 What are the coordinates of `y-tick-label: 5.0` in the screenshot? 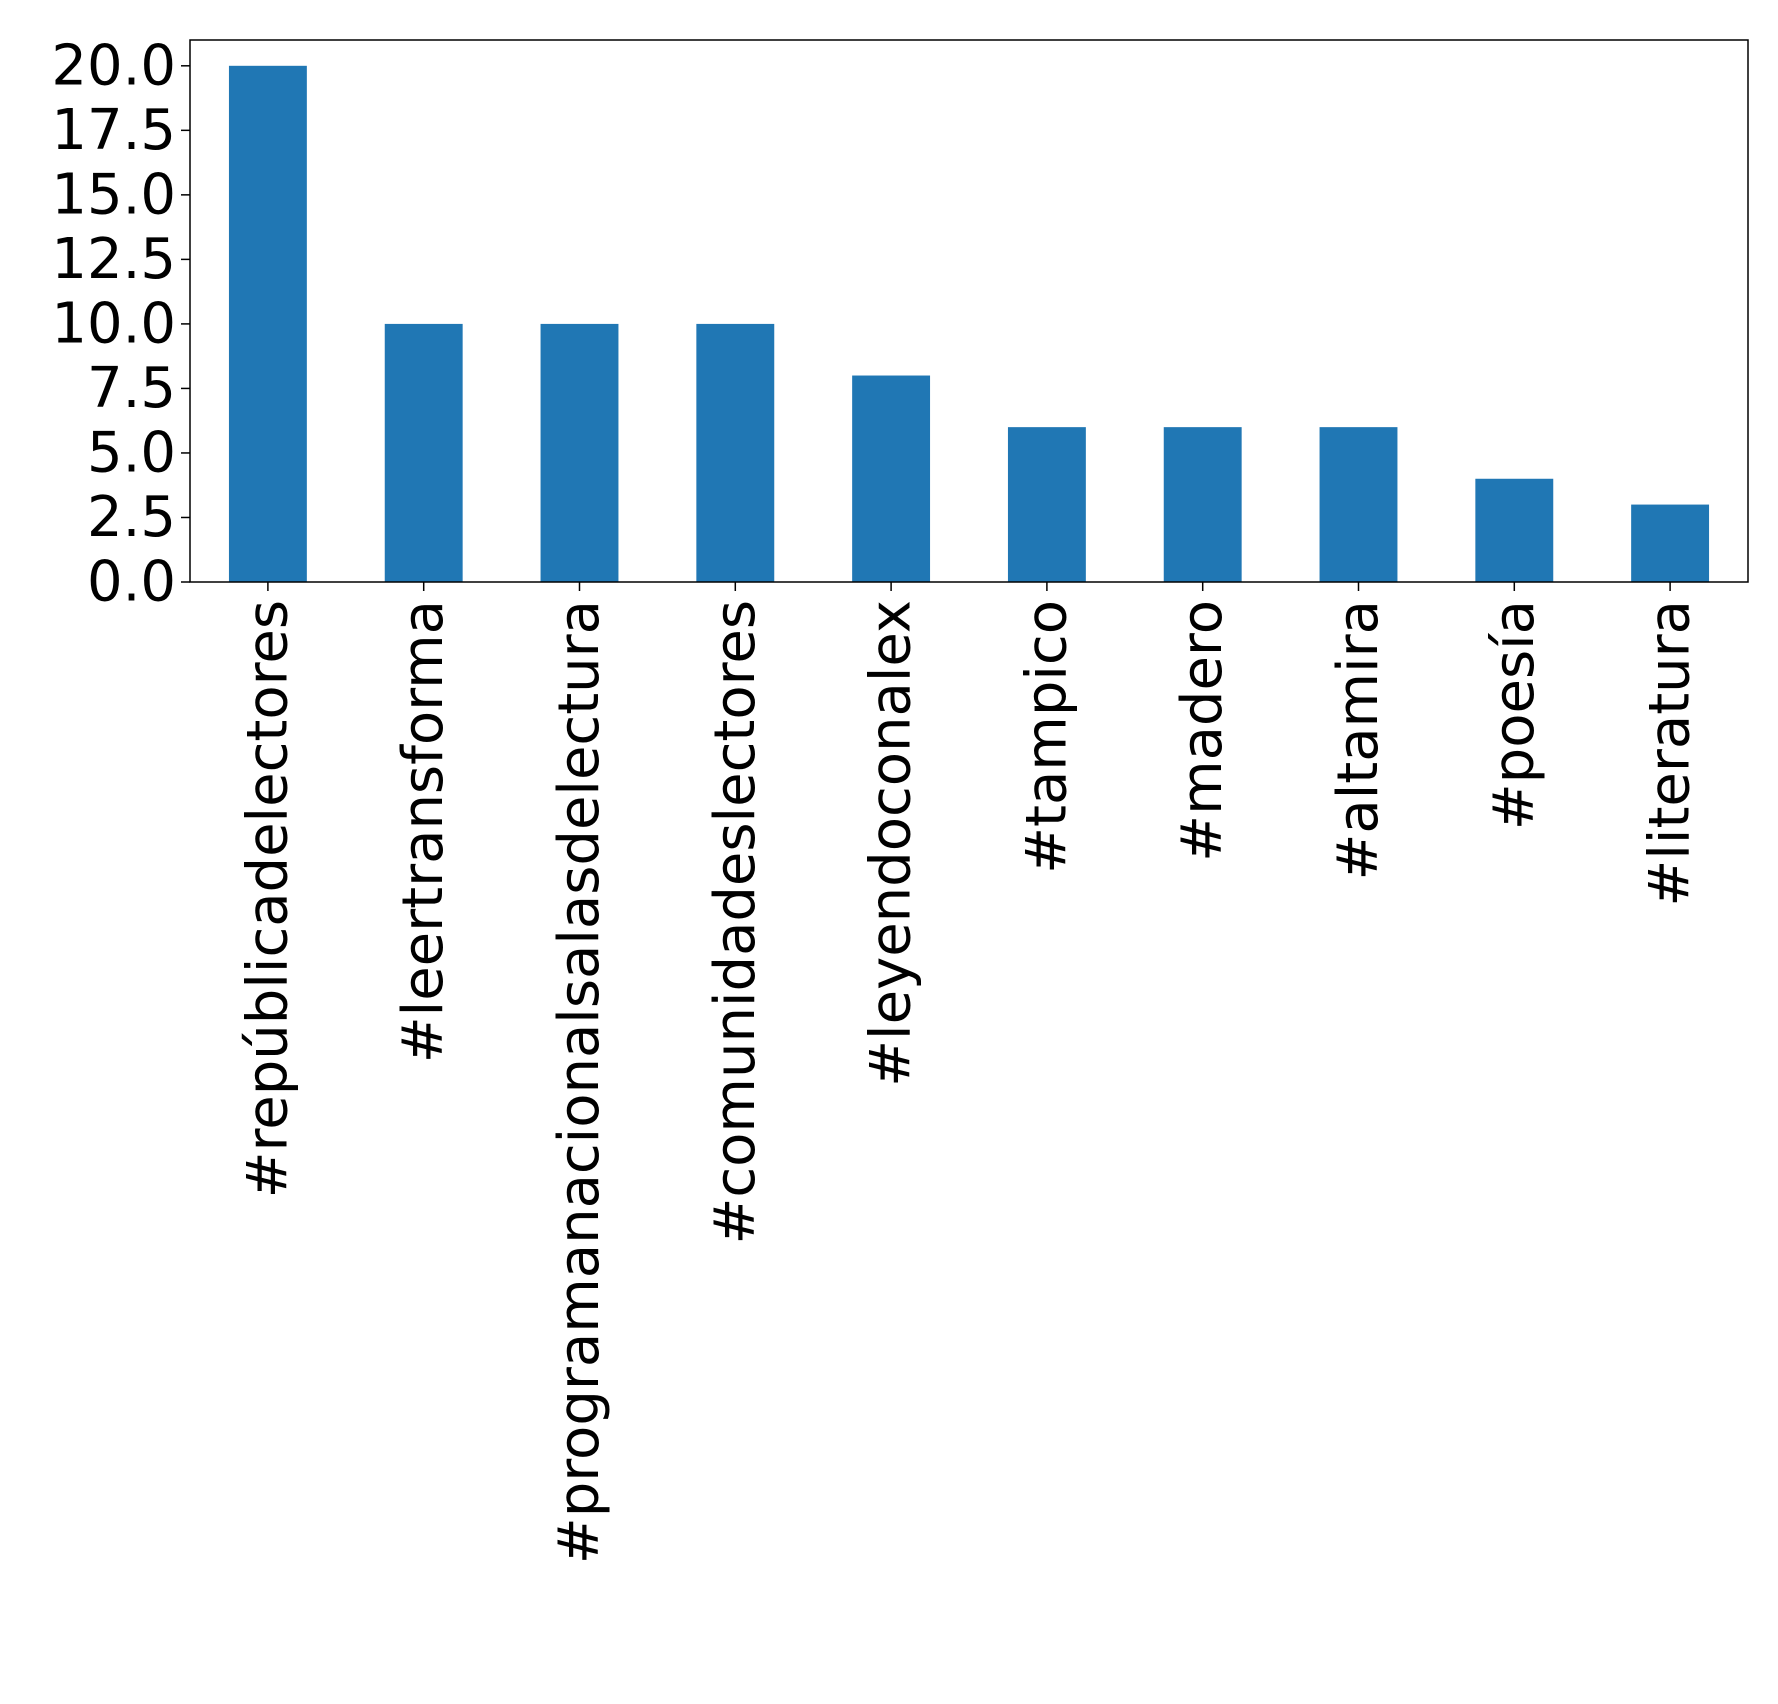 It's located at (131, 452).